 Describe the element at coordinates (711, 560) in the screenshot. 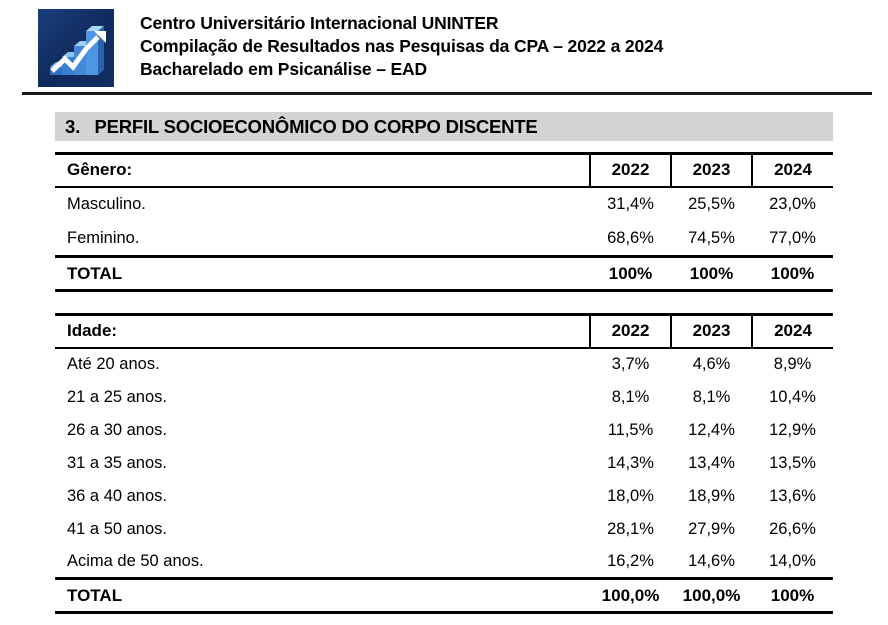

I see `cell-acima50-2023: 14,6%` at that location.